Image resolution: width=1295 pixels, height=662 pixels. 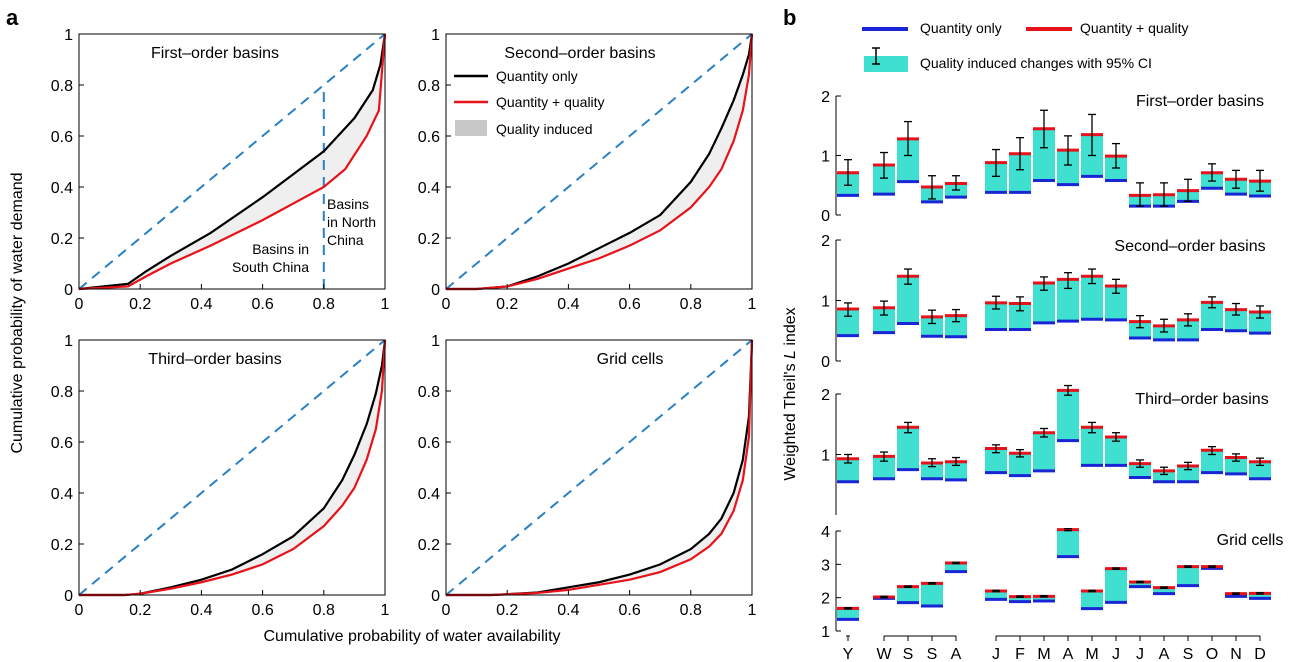 I want to click on legend-b-quality-label: Quantity + quality, so click(x=1134, y=28).